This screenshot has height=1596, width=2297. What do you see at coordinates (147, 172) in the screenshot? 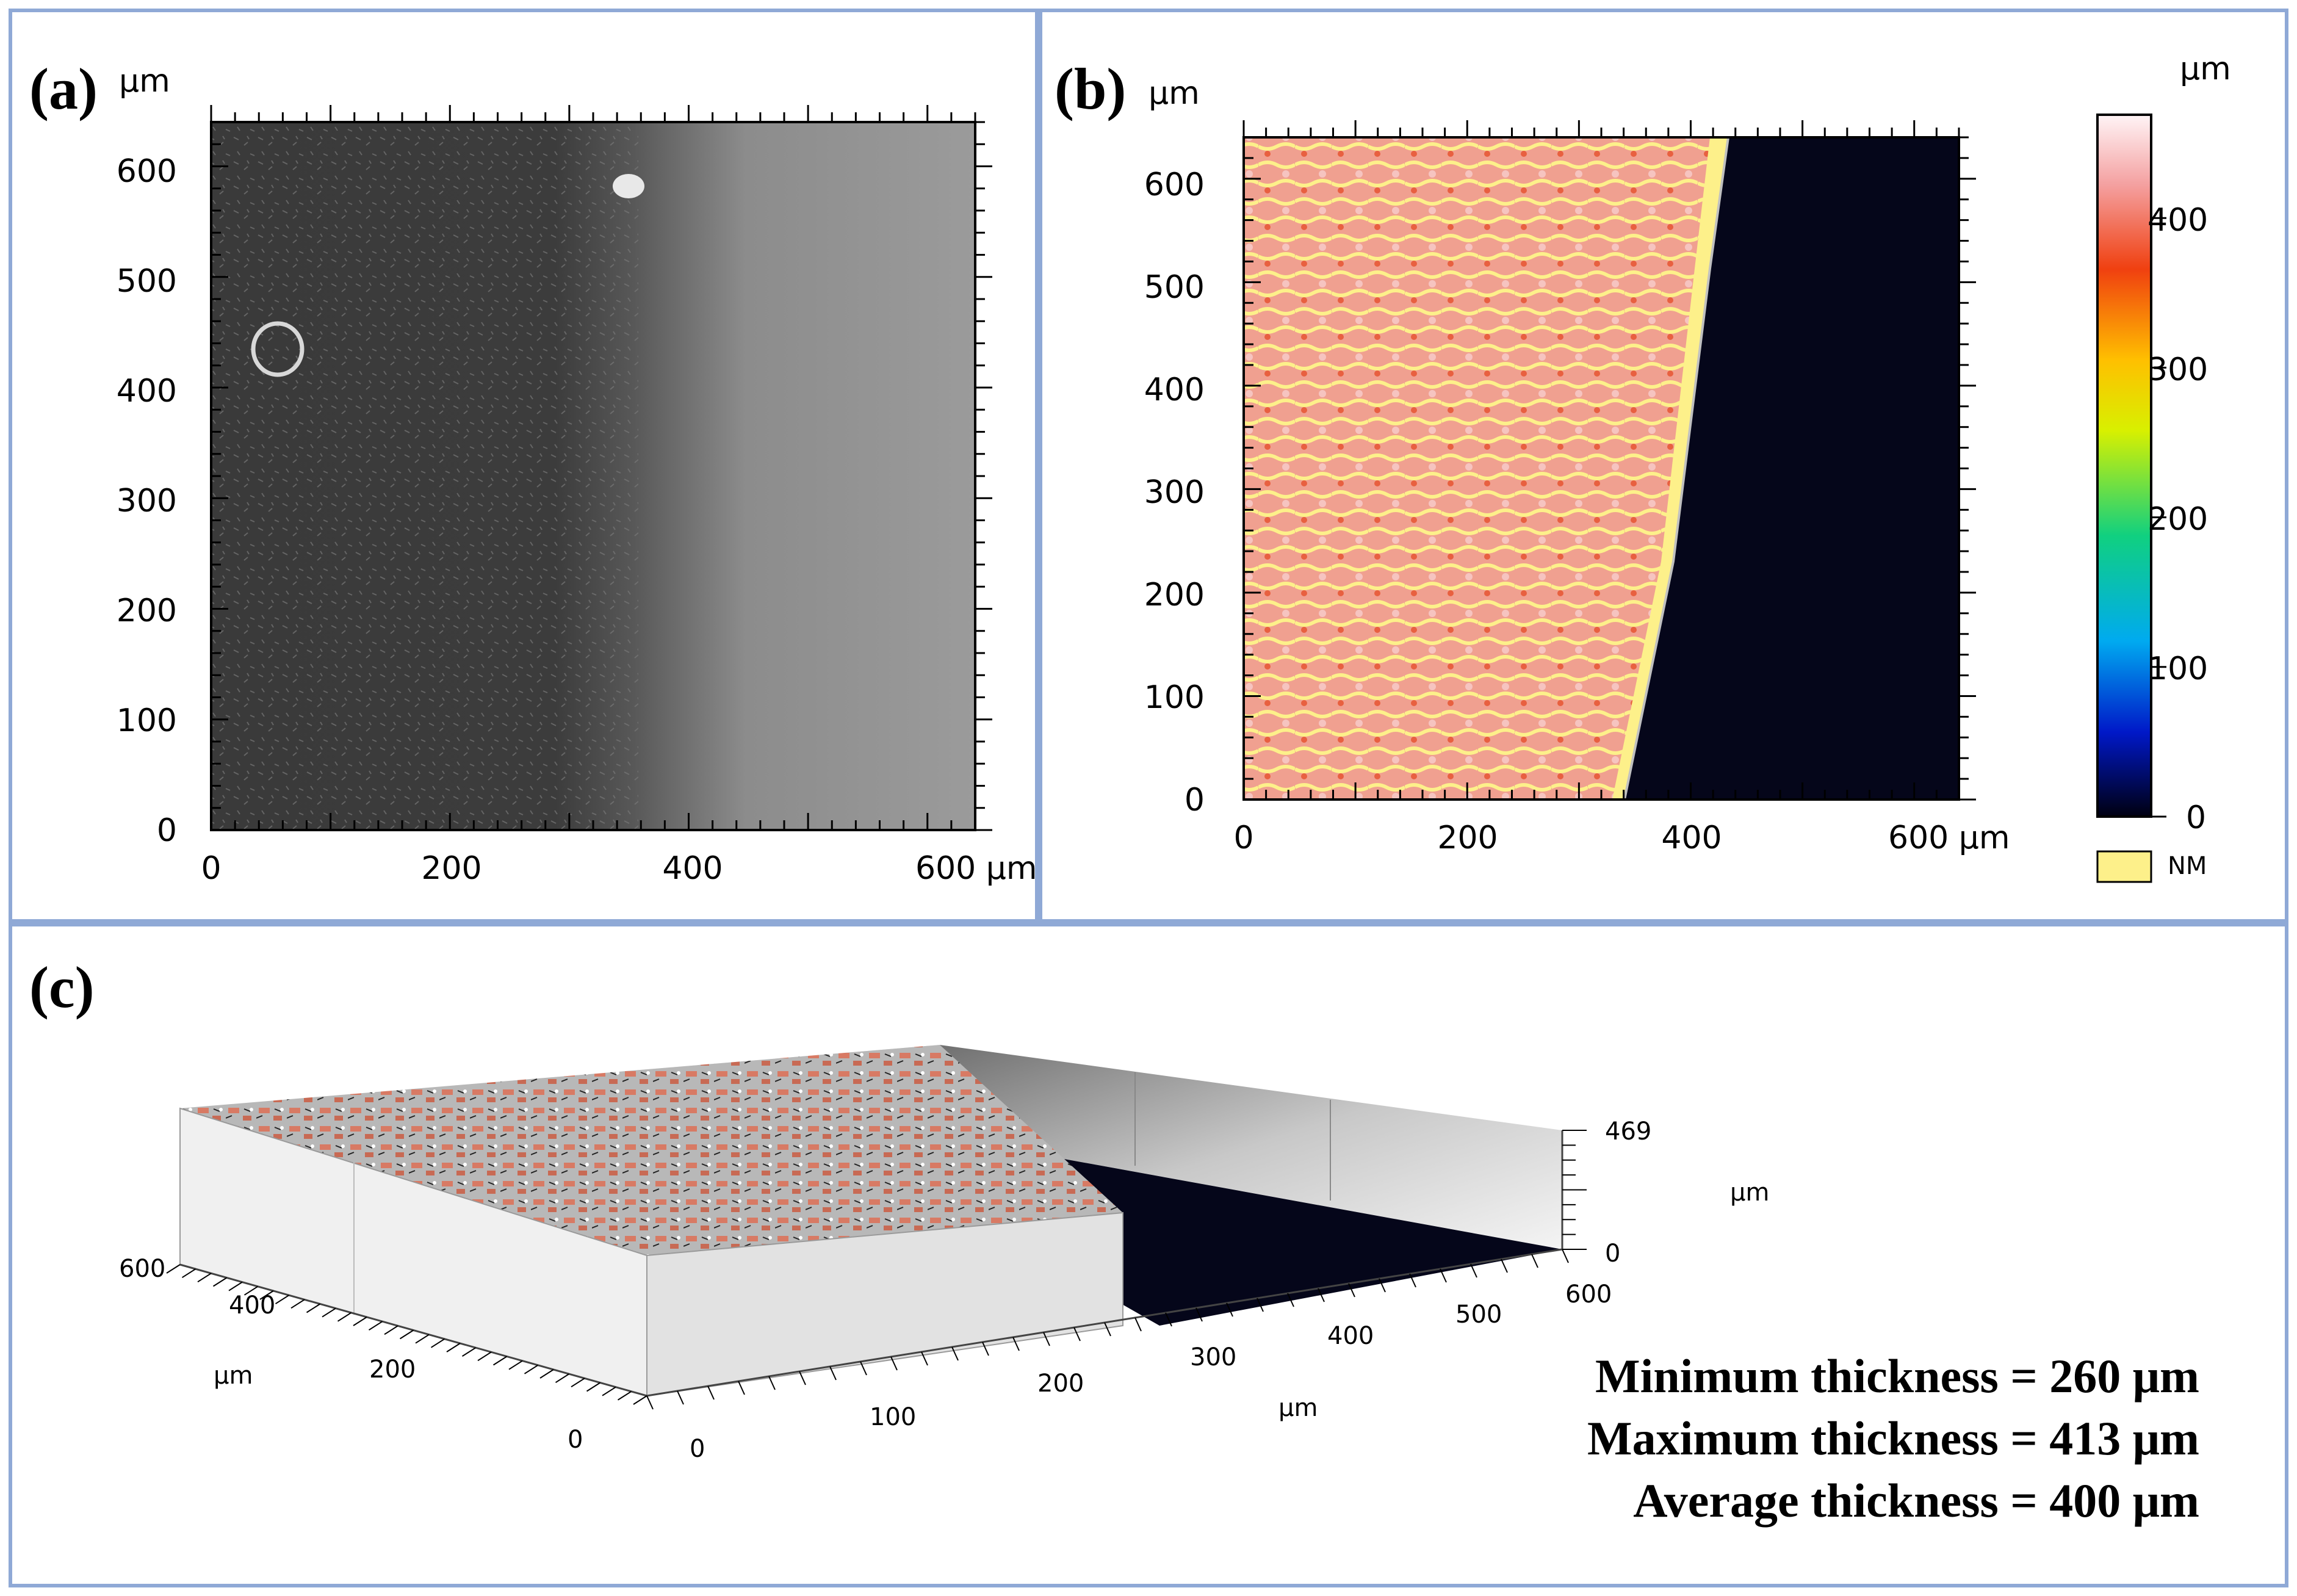
I see `panel-a-y-tick: 600` at bounding box center [147, 172].